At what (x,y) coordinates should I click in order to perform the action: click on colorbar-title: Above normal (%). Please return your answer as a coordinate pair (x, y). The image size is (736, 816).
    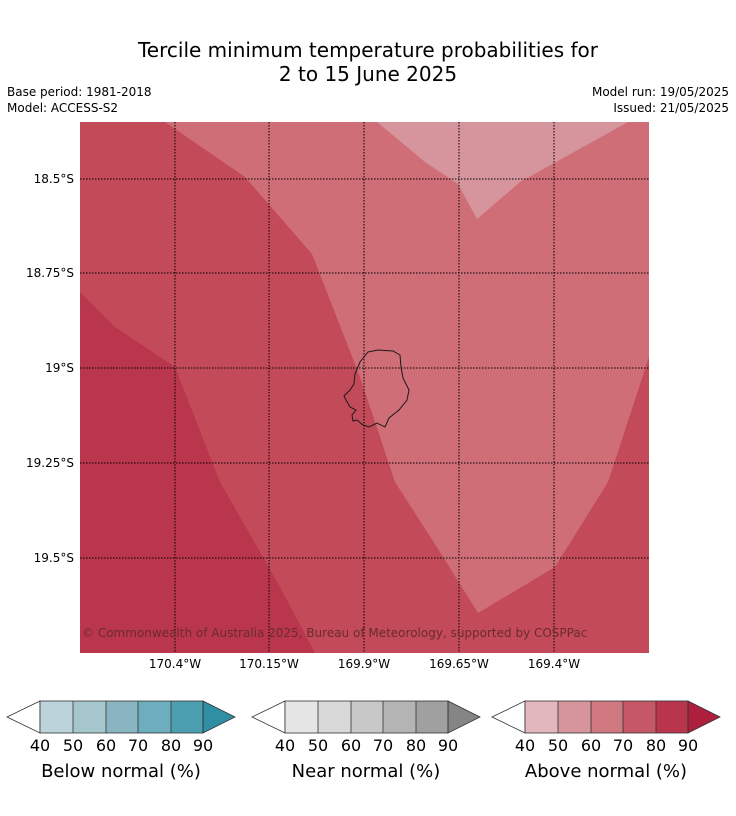
    Looking at the image, I should click on (606, 771).